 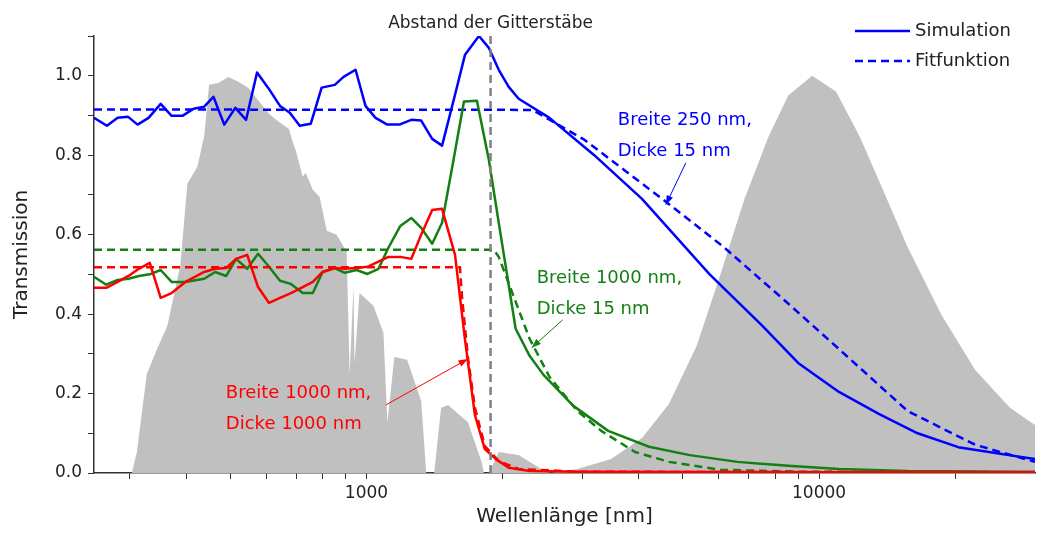 I want to click on x-tick-label: 1000, so click(x=366, y=491).